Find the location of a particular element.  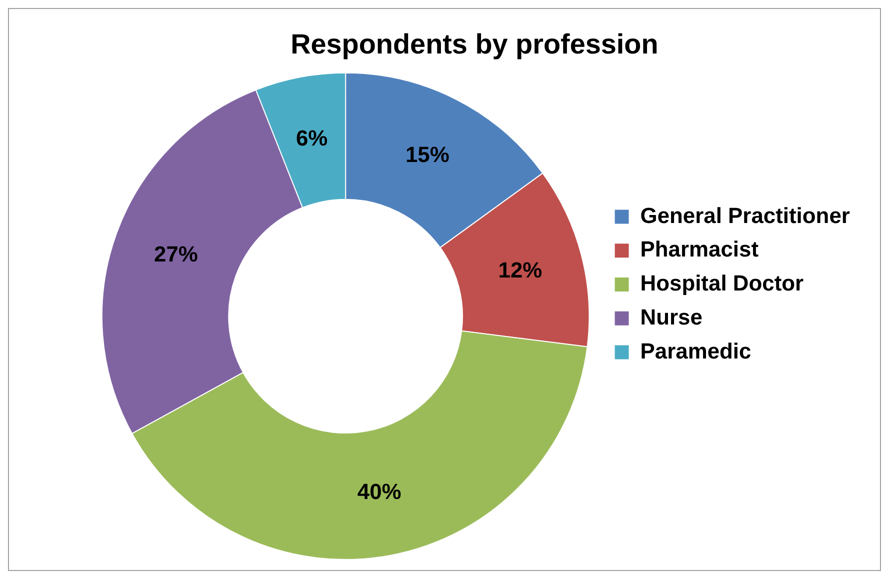

data-label: 15% is located at coordinates (427, 154).